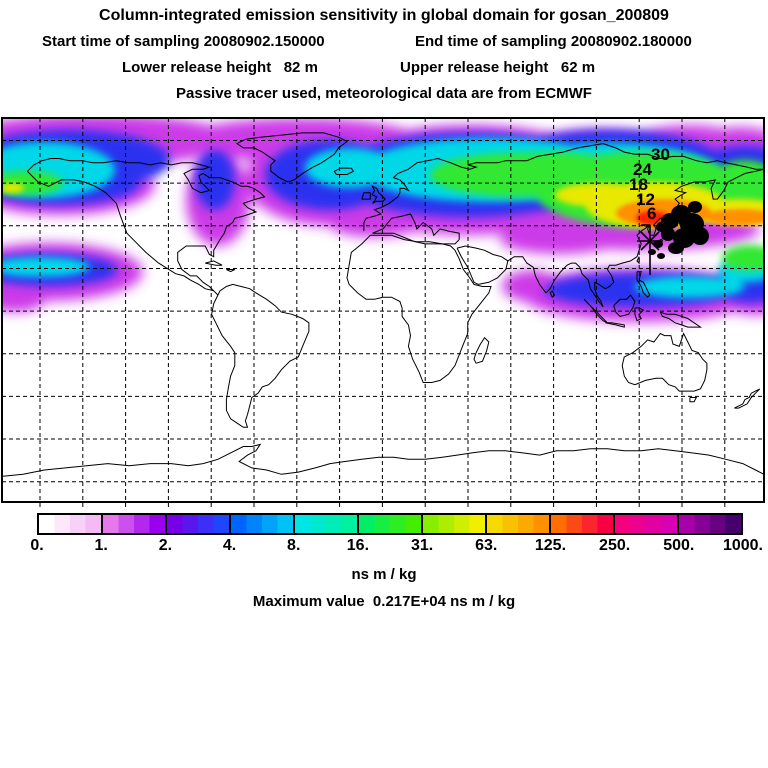 This screenshot has height=768, width=768. Describe the element at coordinates (183, 41) in the screenshot. I see `start-time-label: Start time of sampling 20080902.150000` at that location.